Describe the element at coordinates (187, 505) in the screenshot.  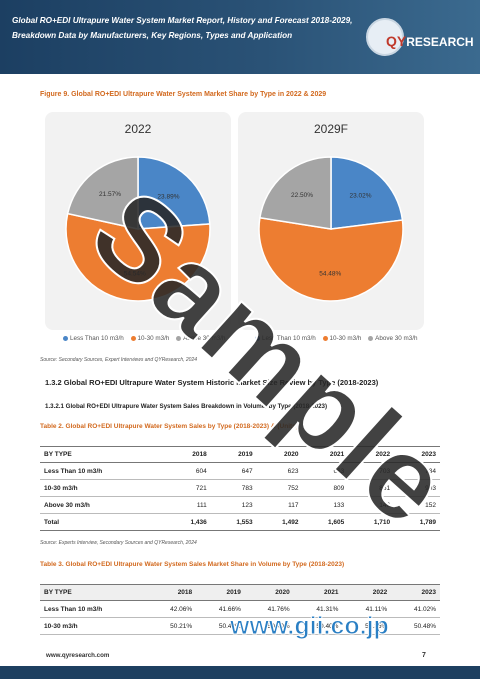
I see `table-cell: 111` at that location.